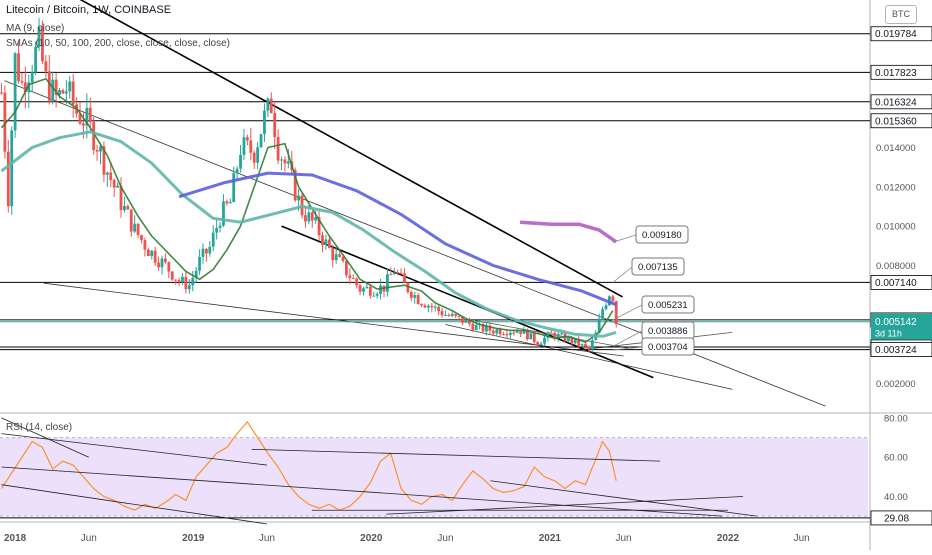 This screenshot has width=932, height=555. I want to click on price-tick-label: 0.010000, so click(896, 227).